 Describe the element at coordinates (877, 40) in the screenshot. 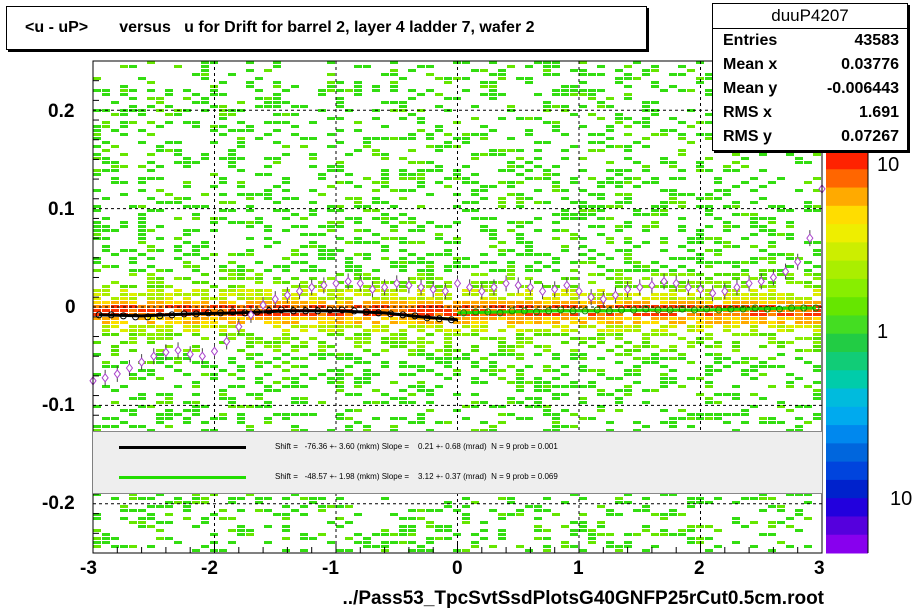

I see `stats-value: 43583` at that location.